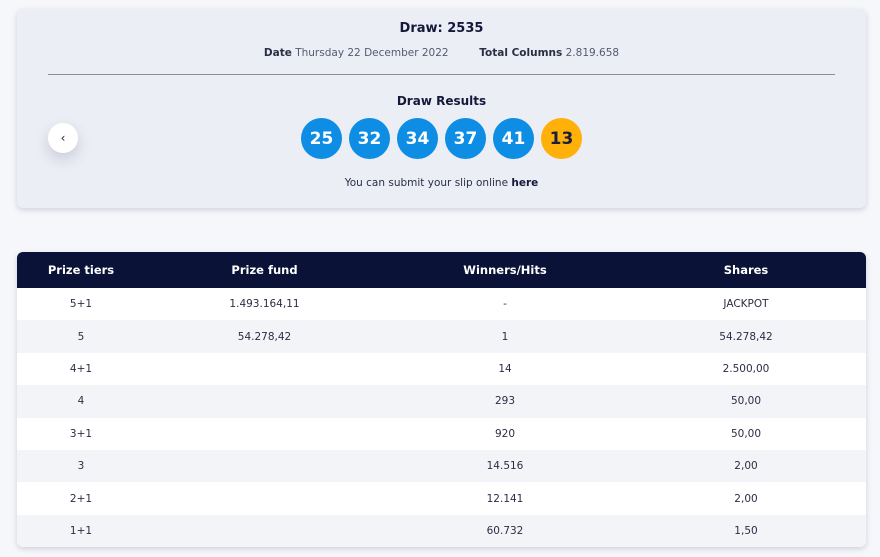 This screenshot has width=880, height=557. What do you see at coordinates (441, 28) in the screenshot?
I see `draw-title: Draw: 2535` at bounding box center [441, 28].